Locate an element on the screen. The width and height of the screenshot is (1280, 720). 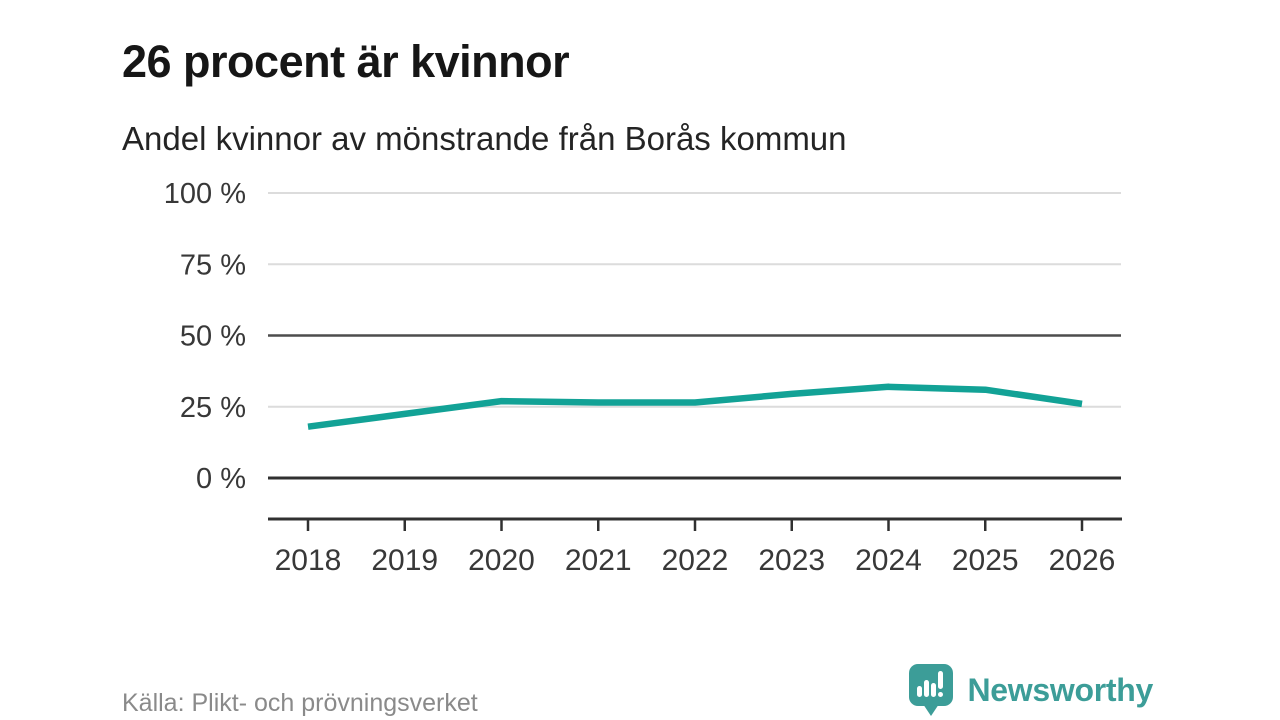
x-tick-label: 2020 is located at coordinates (501, 560).